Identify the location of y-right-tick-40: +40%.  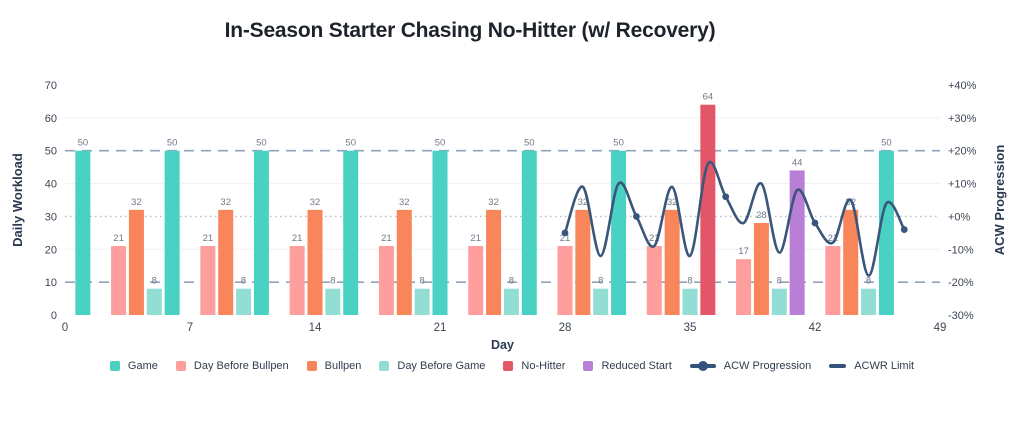
(962, 86).